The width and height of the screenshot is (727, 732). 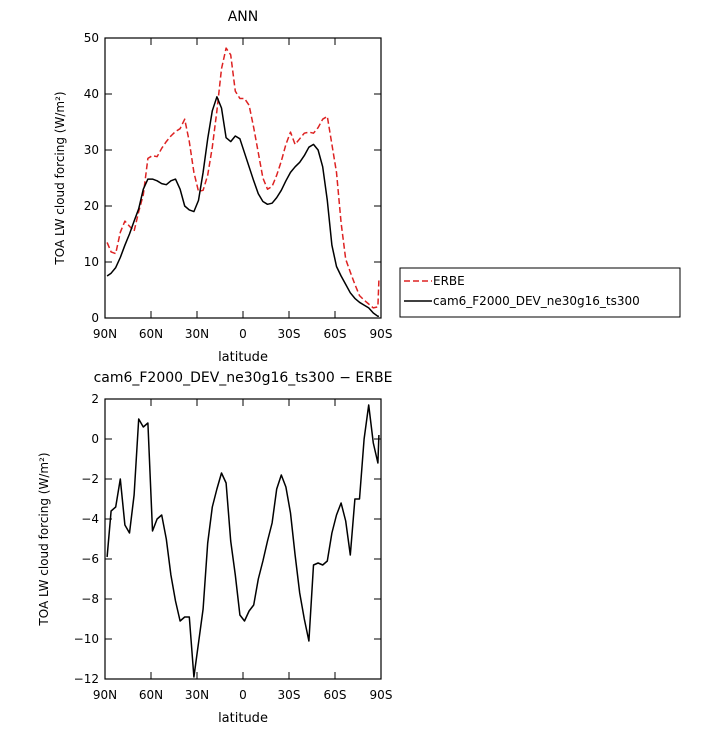 What do you see at coordinates (95, 399) in the screenshot?
I see `y-tick-label: 2` at bounding box center [95, 399].